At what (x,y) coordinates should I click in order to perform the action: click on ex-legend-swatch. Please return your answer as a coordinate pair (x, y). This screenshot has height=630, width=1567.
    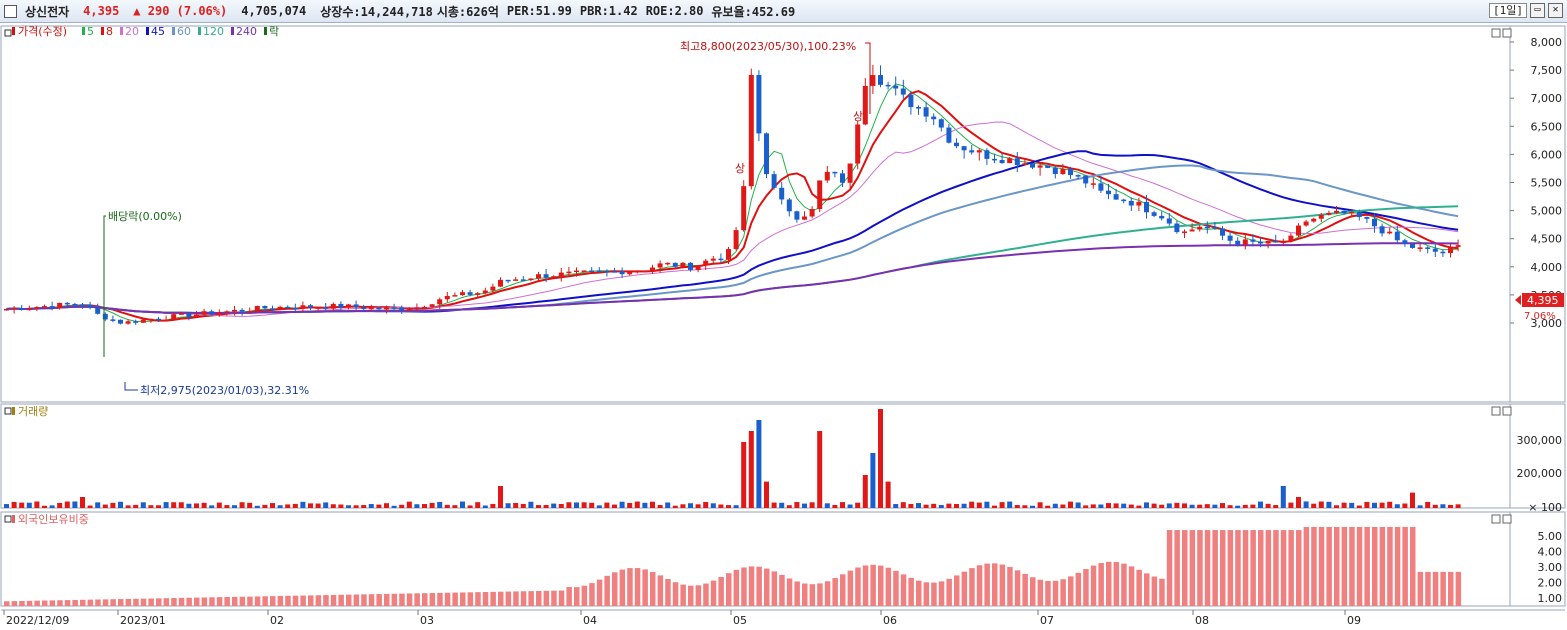
    Looking at the image, I should click on (265, 31).